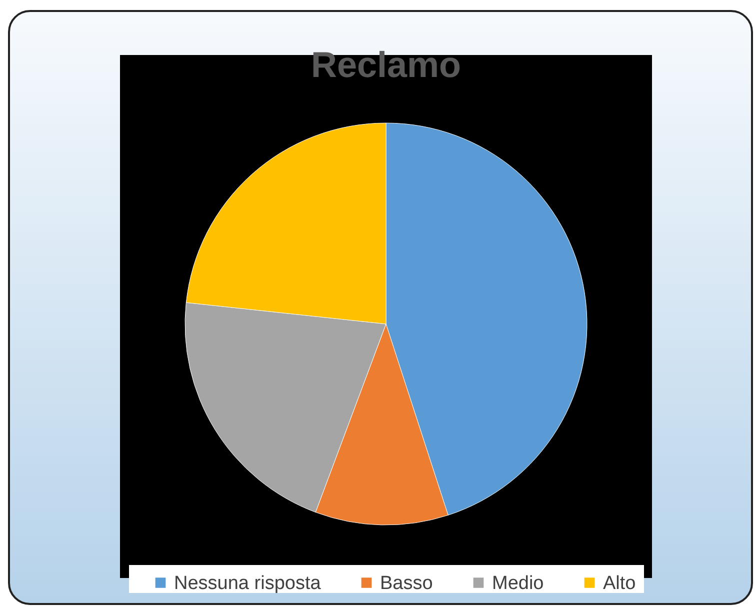 Image resolution: width=755 pixels, height=607 pixels. I want to click on chart-title: Reclamo, so click(386, 64).